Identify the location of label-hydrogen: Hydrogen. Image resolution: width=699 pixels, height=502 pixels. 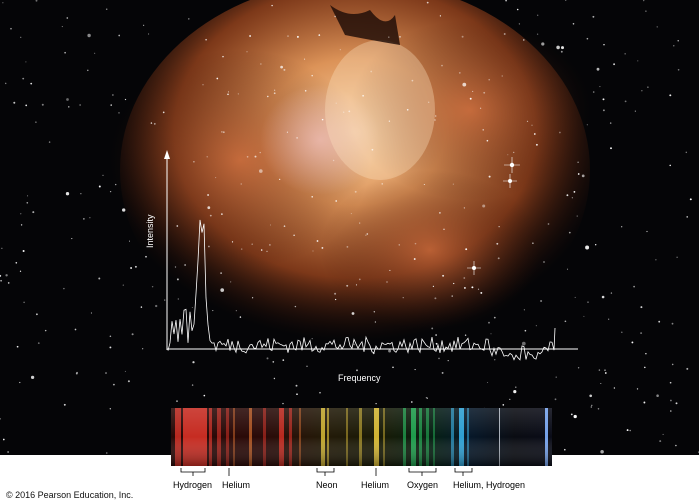
(193, 485).